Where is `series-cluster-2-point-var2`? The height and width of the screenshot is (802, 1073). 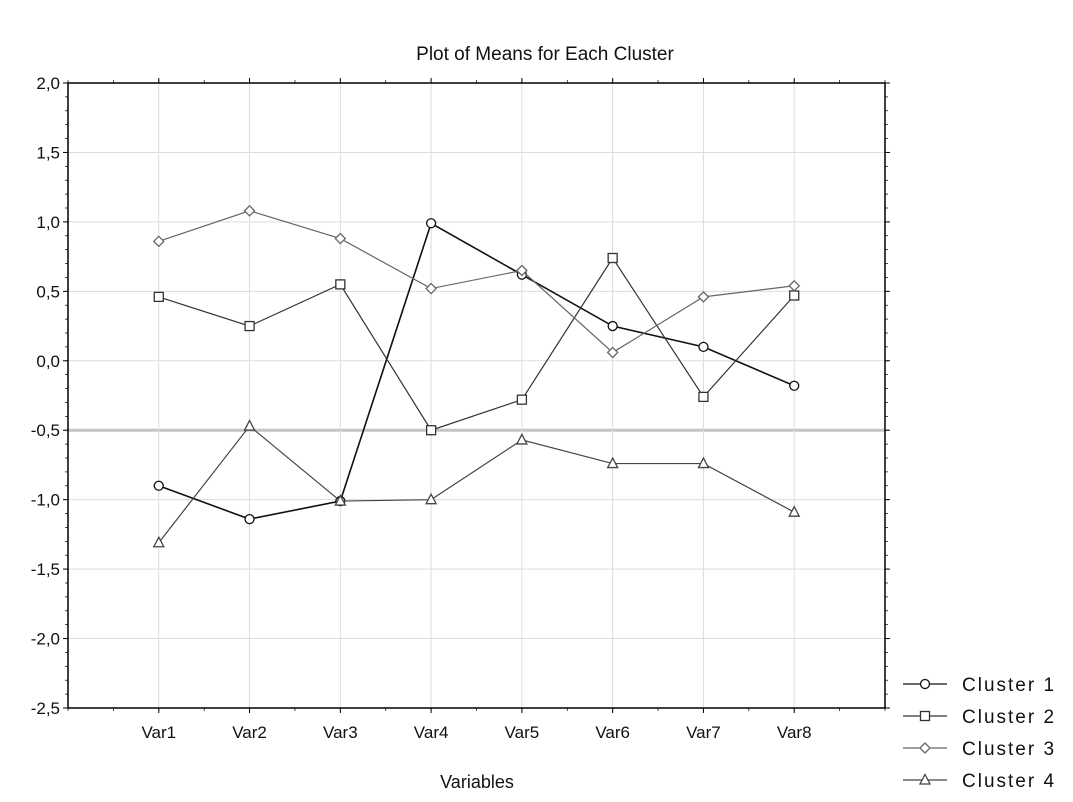
series-cluster-2-point-var2 is located at coordinates (249, 326).